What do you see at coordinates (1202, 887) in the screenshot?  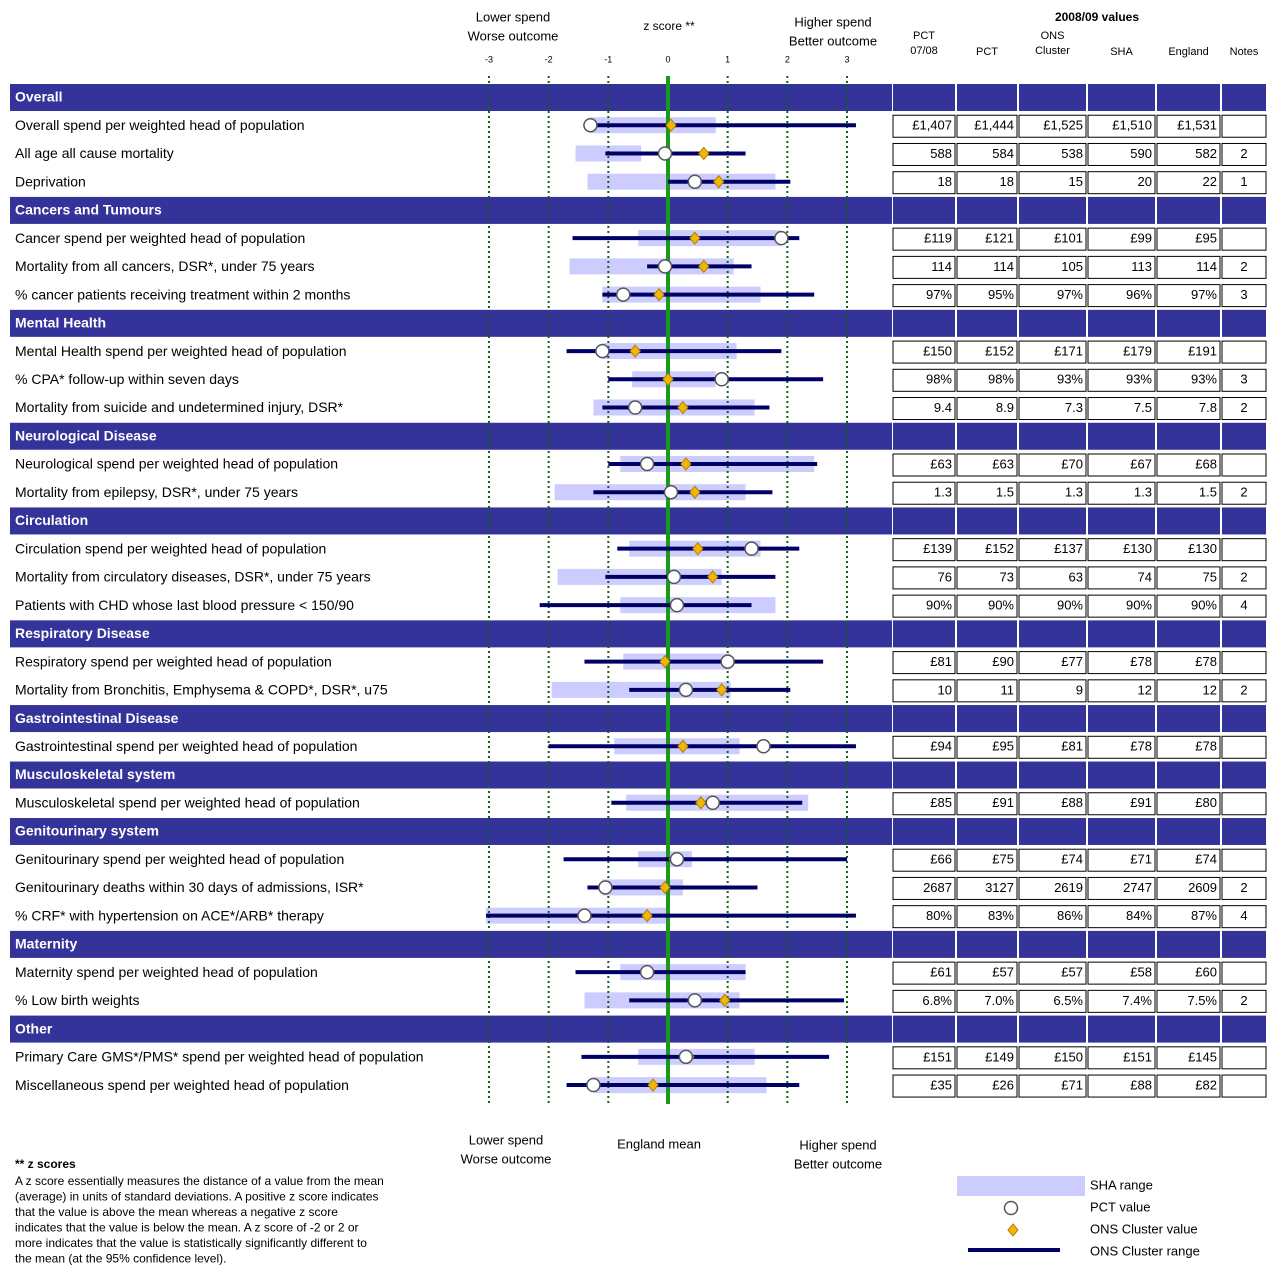 I see `table-value: 2609` at bounding box center [1202, 887].